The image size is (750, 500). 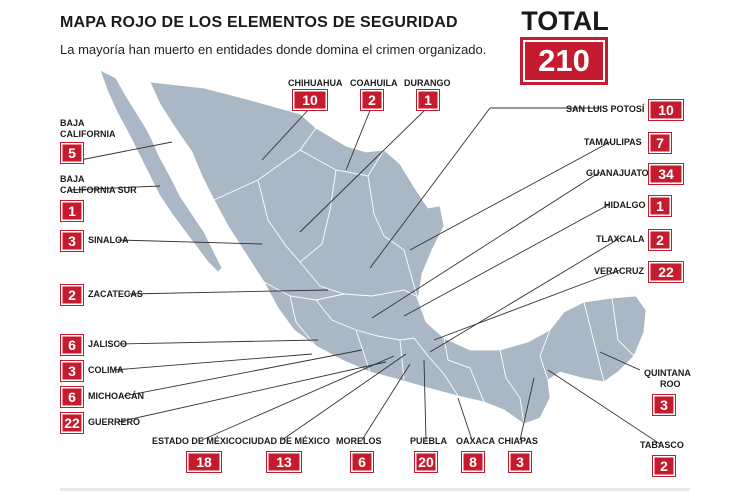 What do you see at coordinates (72, 153) in the screenshot?
I see `count-baja-california: 5` at bounding box center [72, 153].